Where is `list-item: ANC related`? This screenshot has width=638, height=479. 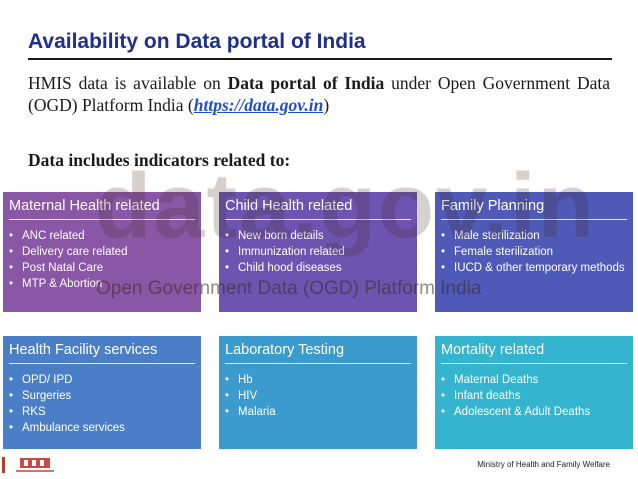 list-item: ANC related is located at coordinates (102, 236).